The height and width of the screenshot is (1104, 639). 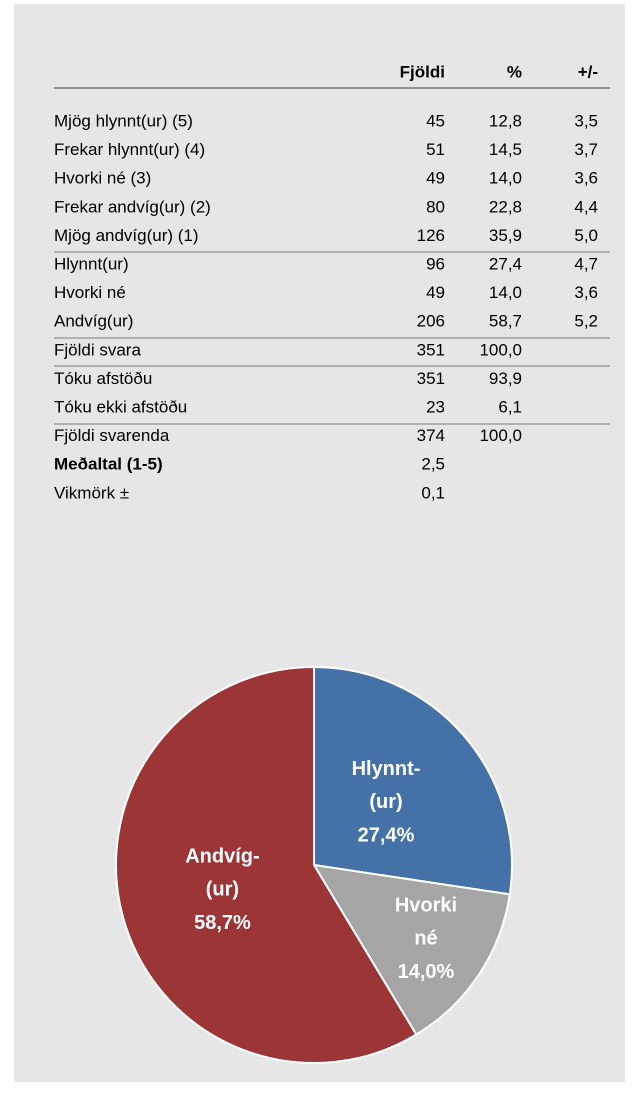 What do you see at coordinates (386, 835) in the screenshot?
I see `slice-value-label: 27,4%` at bounding box center [386, 835].